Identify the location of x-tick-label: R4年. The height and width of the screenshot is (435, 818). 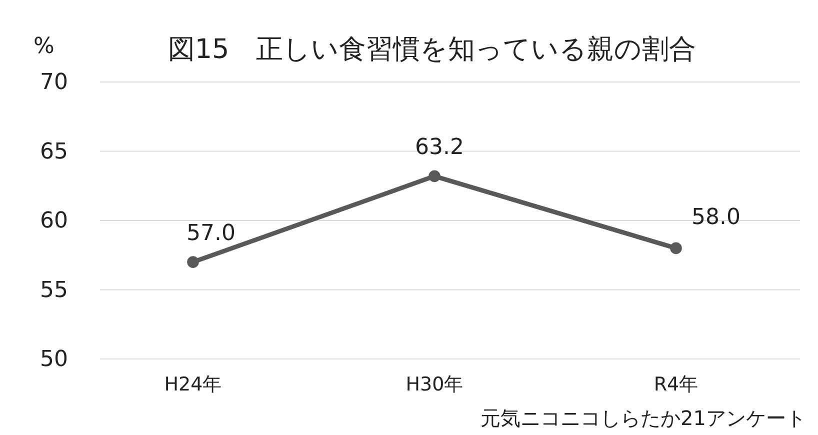
(676, 384).